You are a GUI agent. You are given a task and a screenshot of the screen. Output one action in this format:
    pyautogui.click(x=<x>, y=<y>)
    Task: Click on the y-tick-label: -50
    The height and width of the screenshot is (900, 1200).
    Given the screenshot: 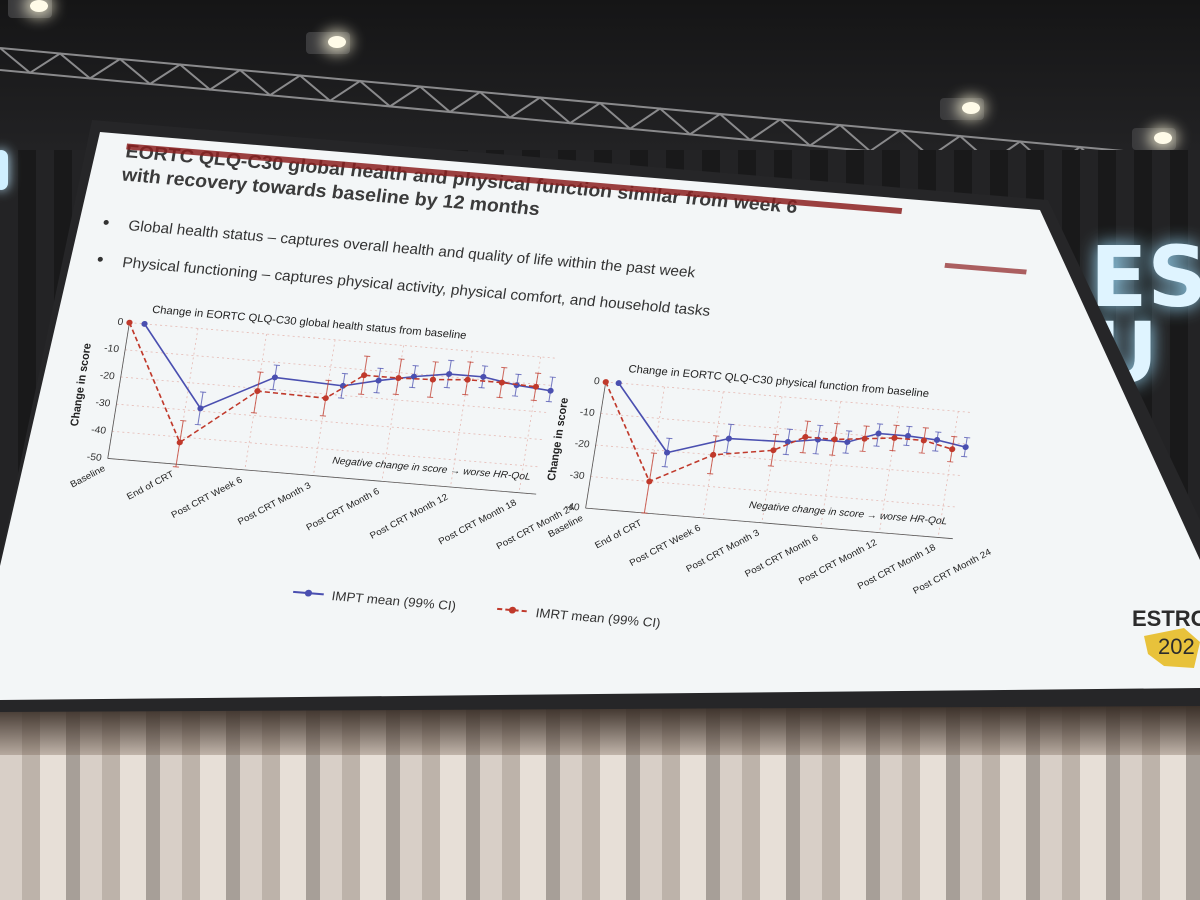 What is the action you would take?
    pyautogui.click(x=94, y=458)
    